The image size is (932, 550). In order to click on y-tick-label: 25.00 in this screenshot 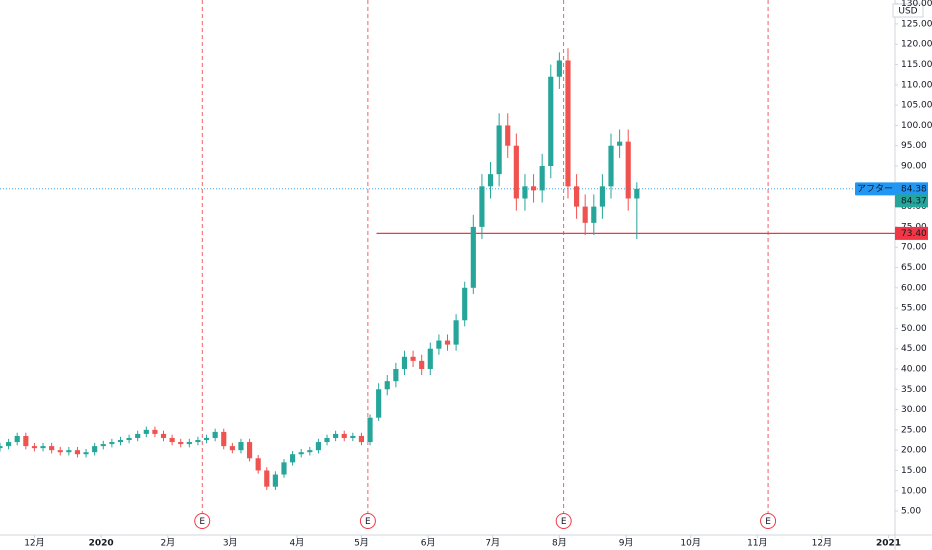, I will do `click(914, 430)`.